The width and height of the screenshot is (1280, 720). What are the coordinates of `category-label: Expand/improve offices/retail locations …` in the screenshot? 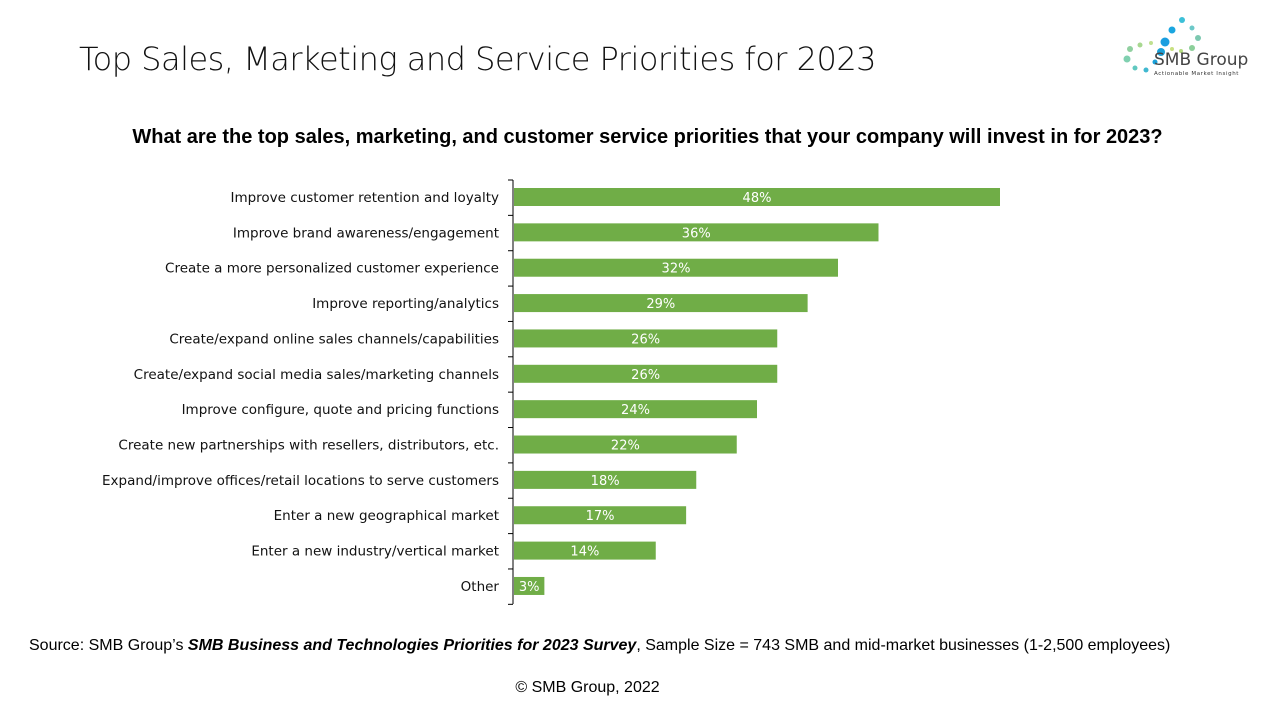 It's located at (300, 481).